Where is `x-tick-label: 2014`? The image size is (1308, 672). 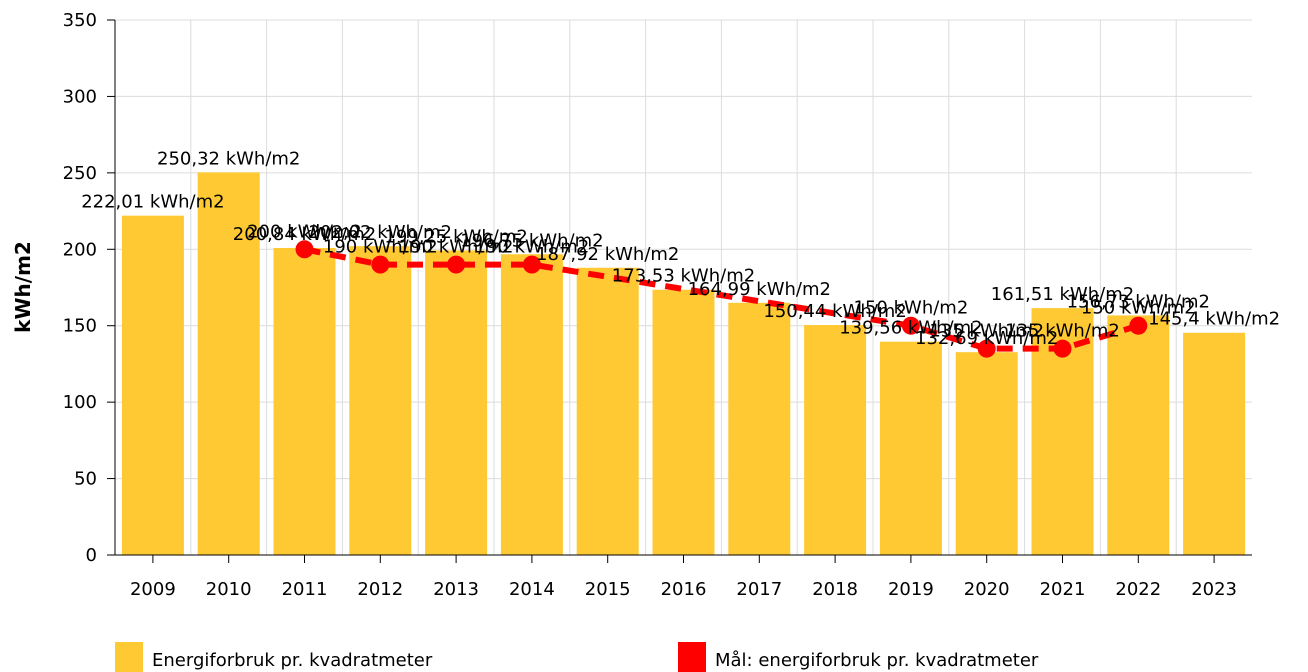
x-tick-label: 2014 is located at coordinates (532, 589).